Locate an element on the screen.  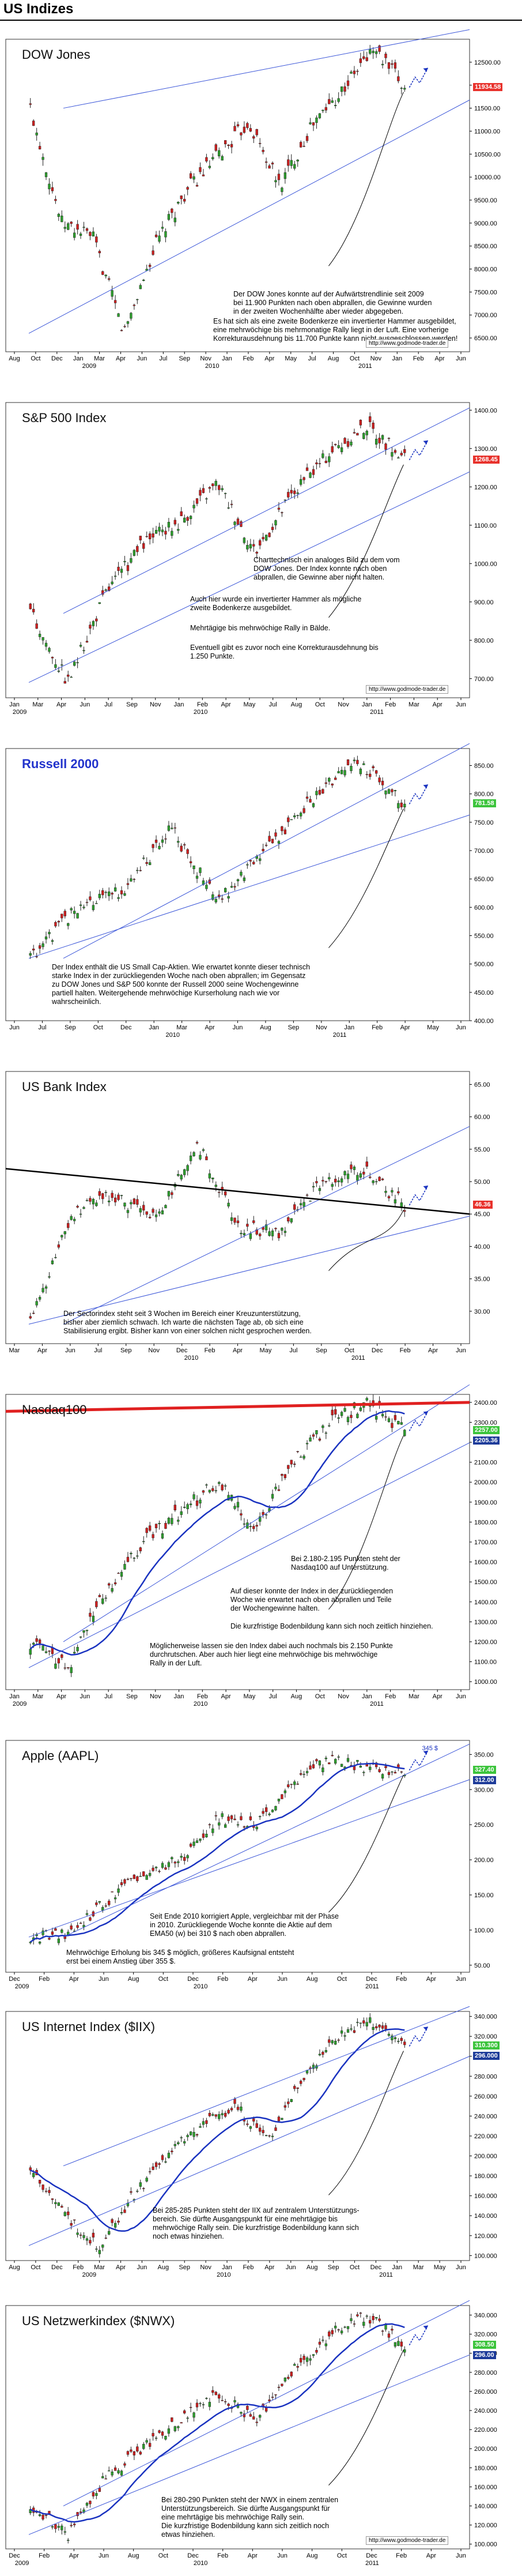
y-tick-label: 50.00 is located at coordinates (482, 1965).